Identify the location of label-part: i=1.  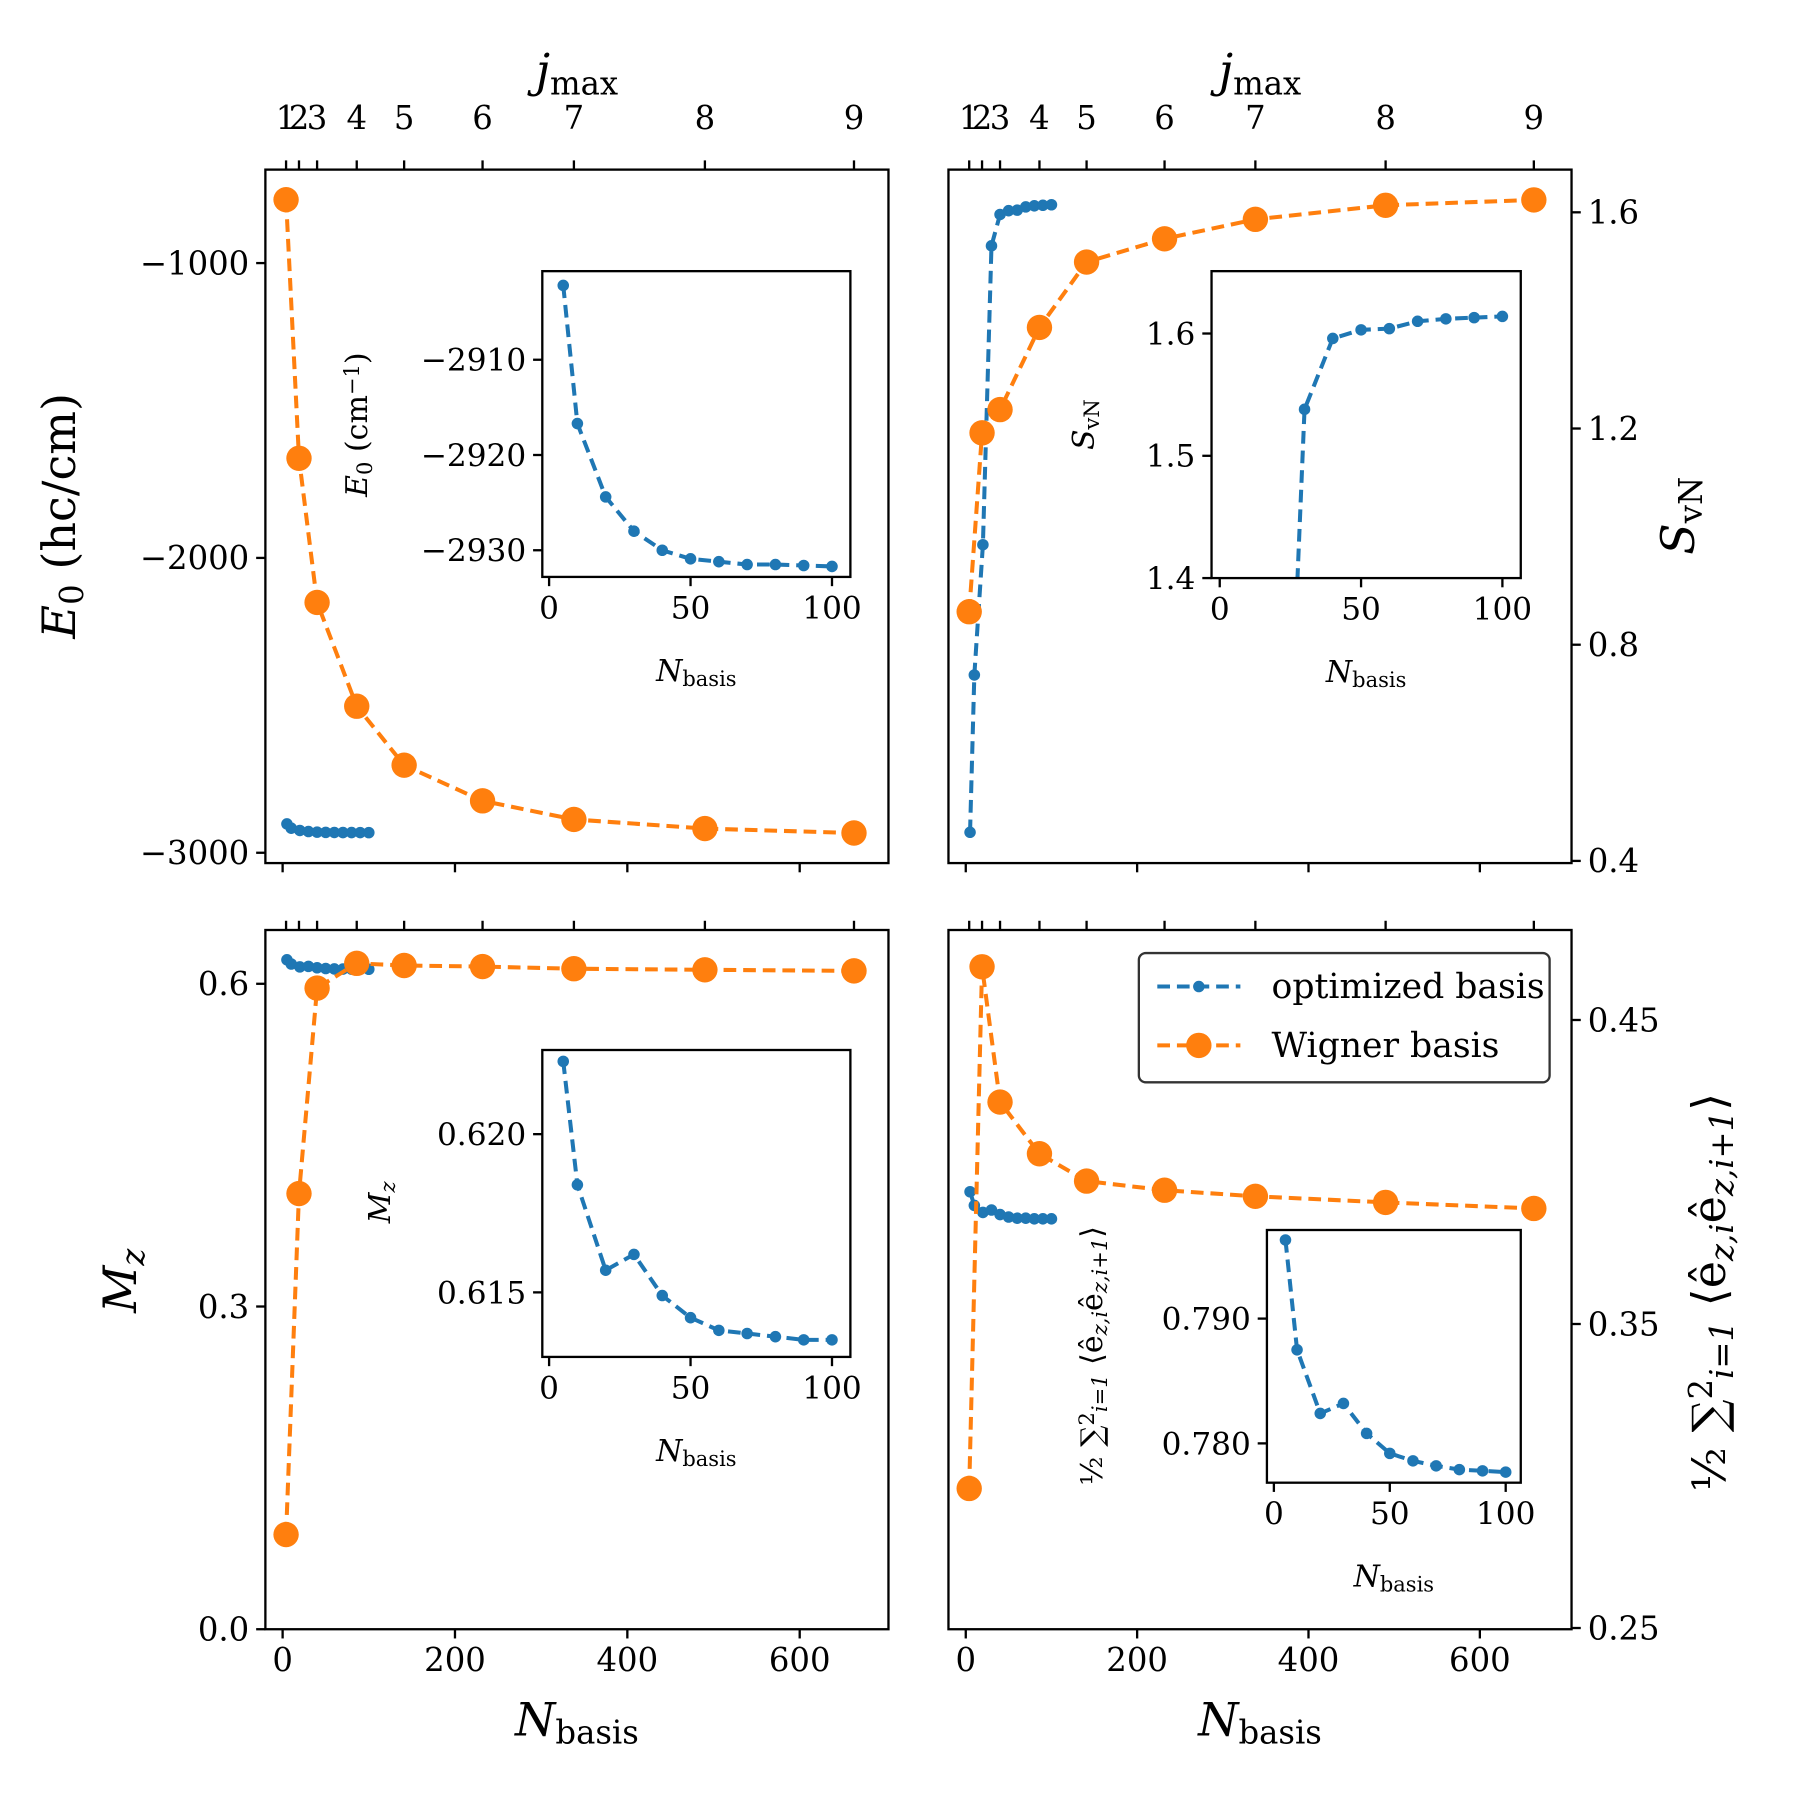
(1722, 1350).